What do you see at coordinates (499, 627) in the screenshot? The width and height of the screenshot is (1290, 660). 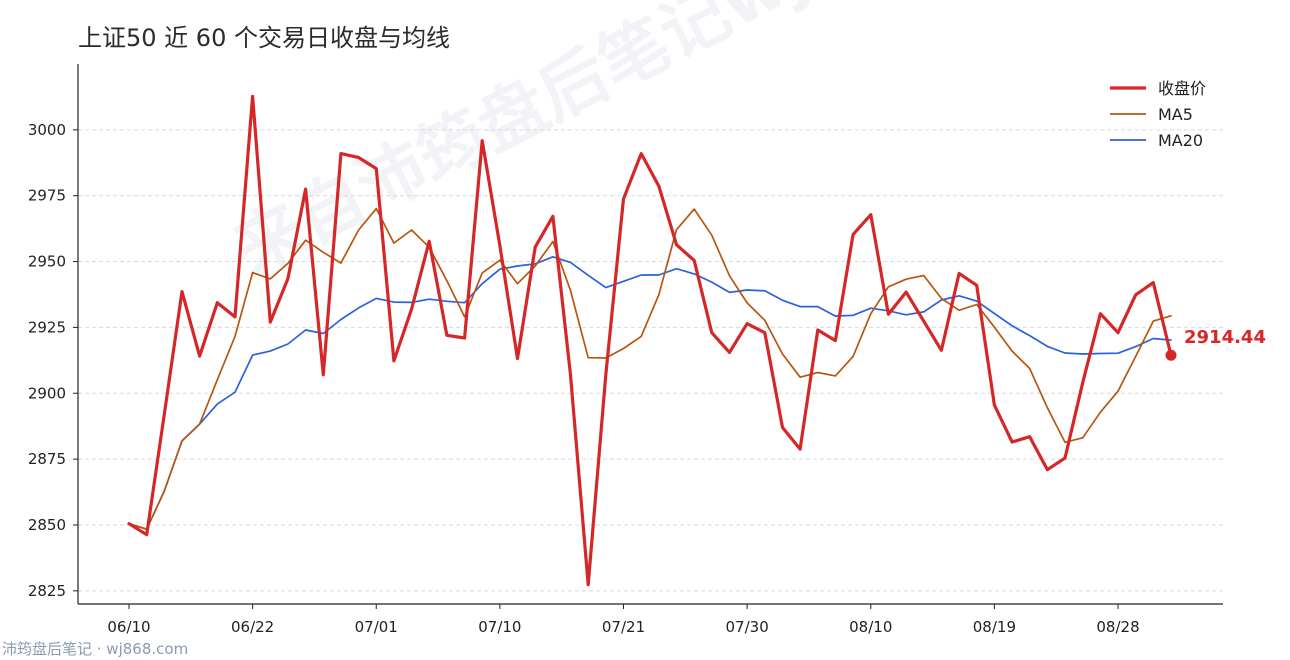 I see `x-tick-label: 07/10` at bounding box center [499, 627].